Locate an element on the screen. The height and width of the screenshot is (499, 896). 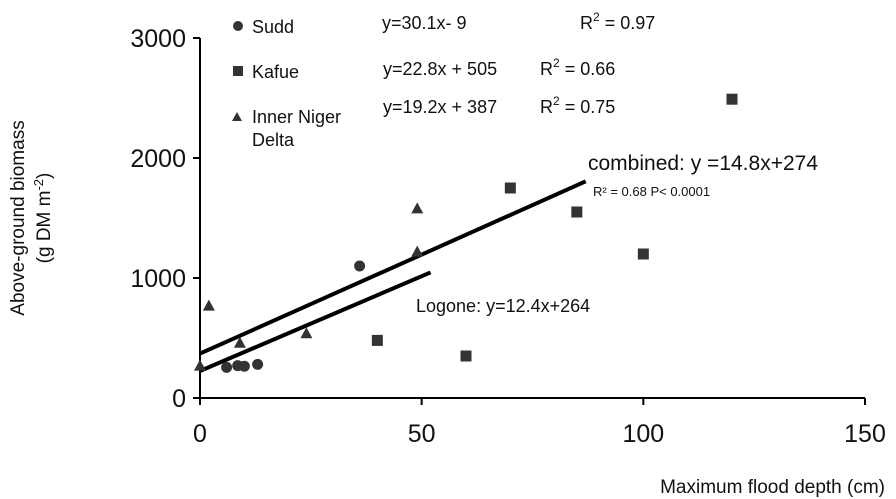
x-axis-label: Maximum flood depth (cm) is located at coordinates (772, 487).